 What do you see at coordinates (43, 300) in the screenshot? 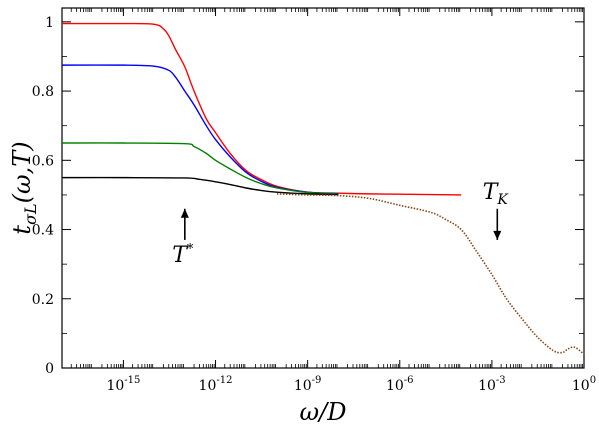
I see `y-tick-label: 0.2` at bounding box center [43, 300].